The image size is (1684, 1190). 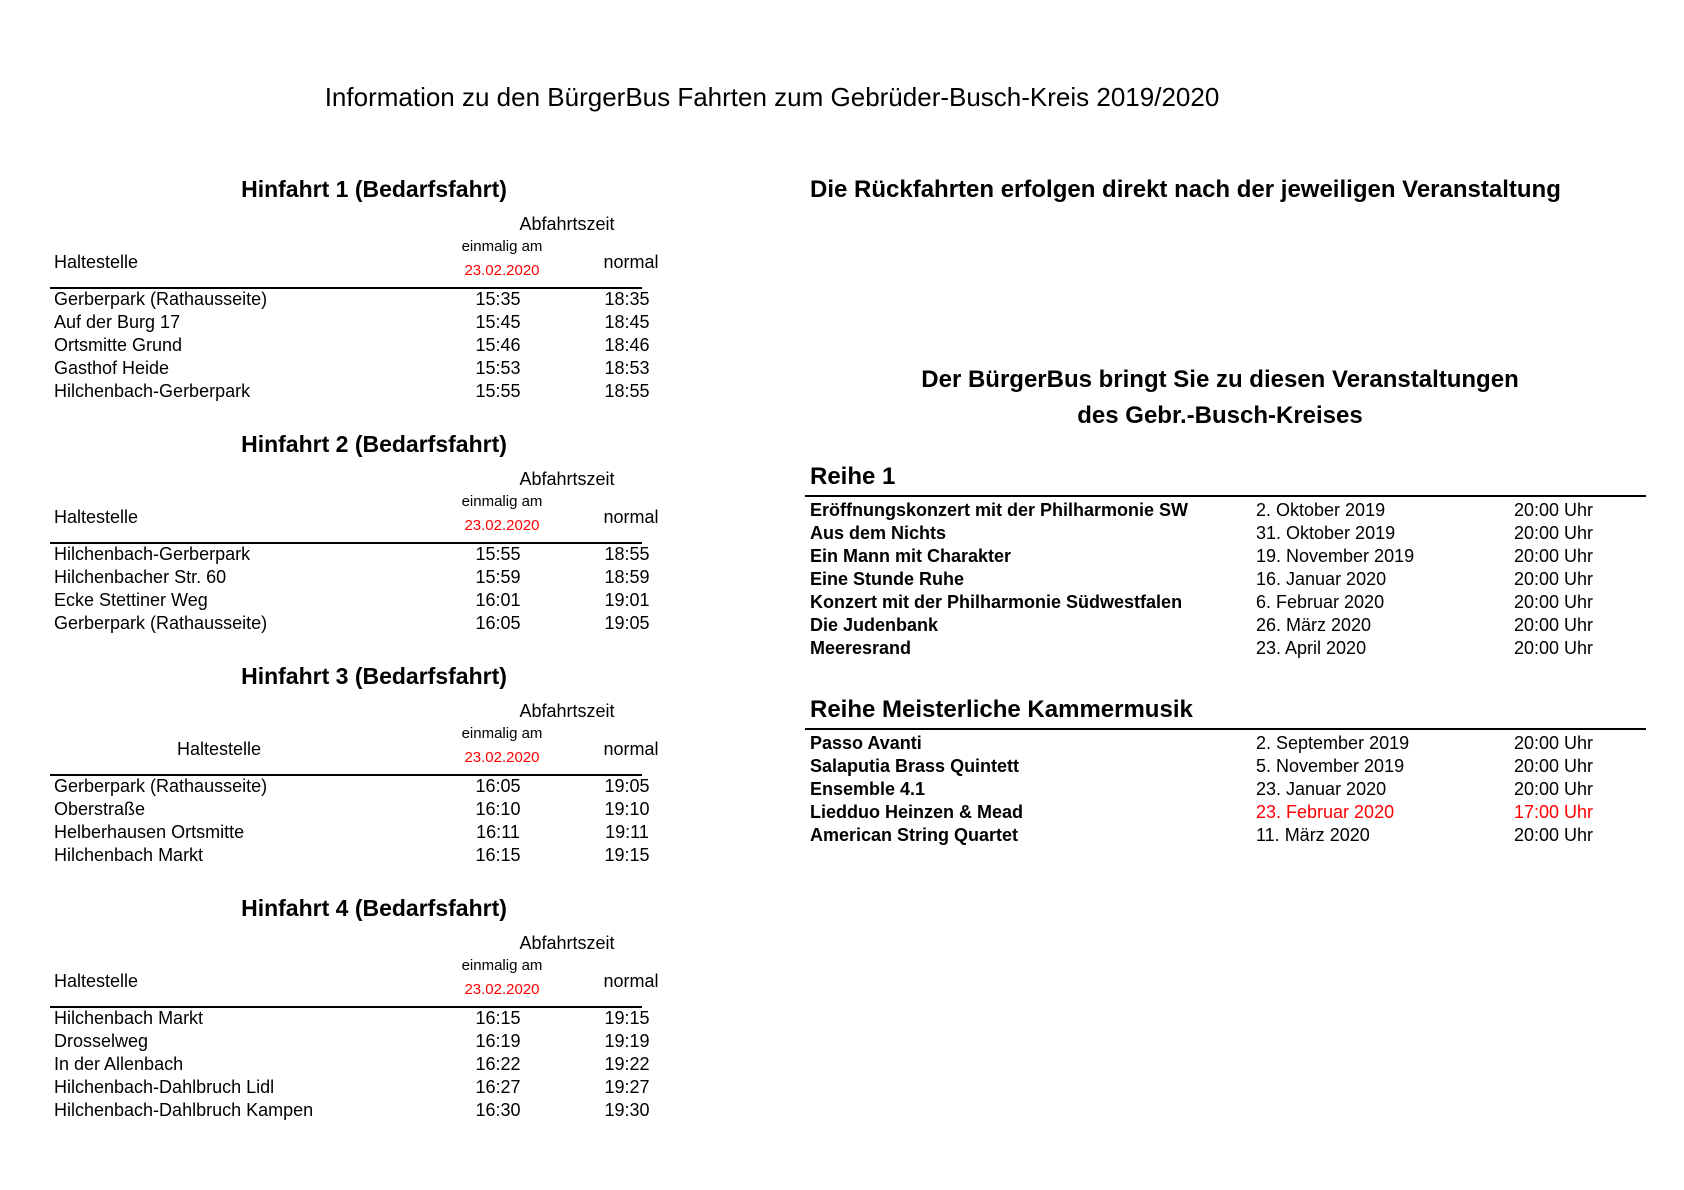 I want to click on event-date: 5. November 2019, so click(x=1330, y=766).